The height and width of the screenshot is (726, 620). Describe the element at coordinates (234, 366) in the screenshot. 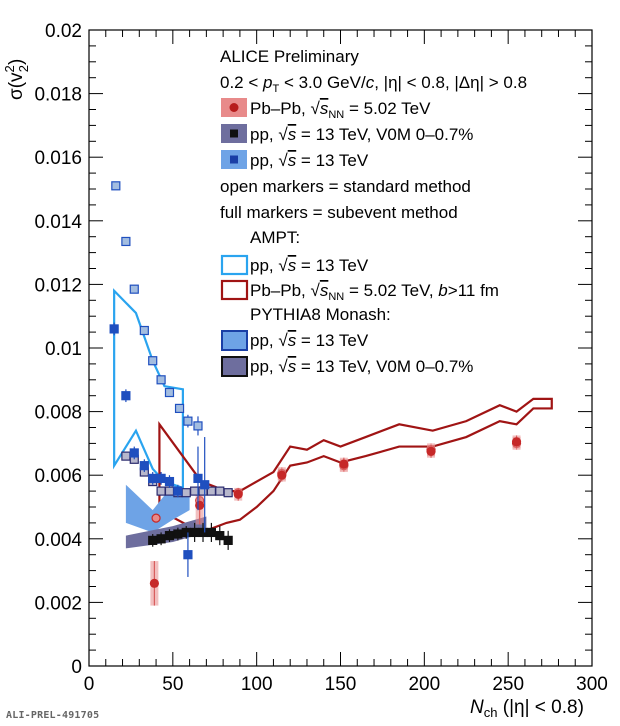

I see `legend-swatch-pythia-pp-v0m` at that location.